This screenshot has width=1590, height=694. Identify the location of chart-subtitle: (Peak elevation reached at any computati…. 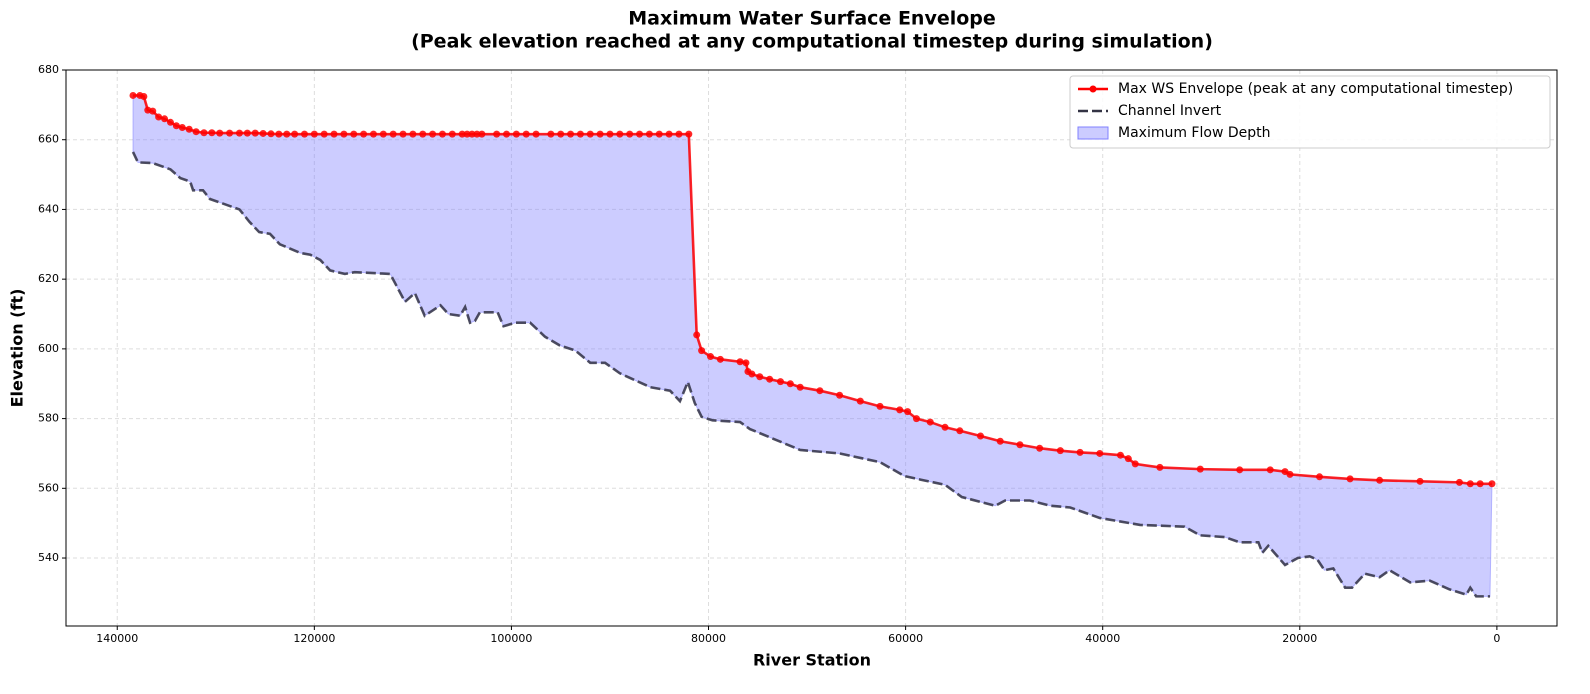
(812, 42).